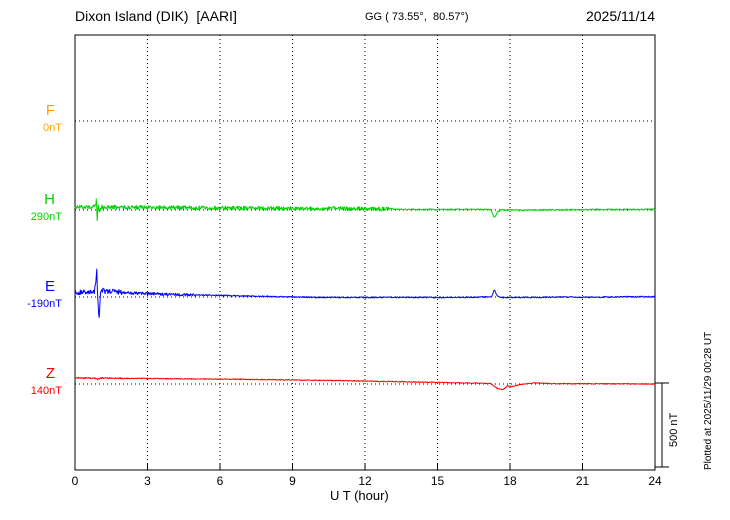 The width and height of the screenshot is (730, 520). I want to click on svg-text: 9, so click(292, 481).